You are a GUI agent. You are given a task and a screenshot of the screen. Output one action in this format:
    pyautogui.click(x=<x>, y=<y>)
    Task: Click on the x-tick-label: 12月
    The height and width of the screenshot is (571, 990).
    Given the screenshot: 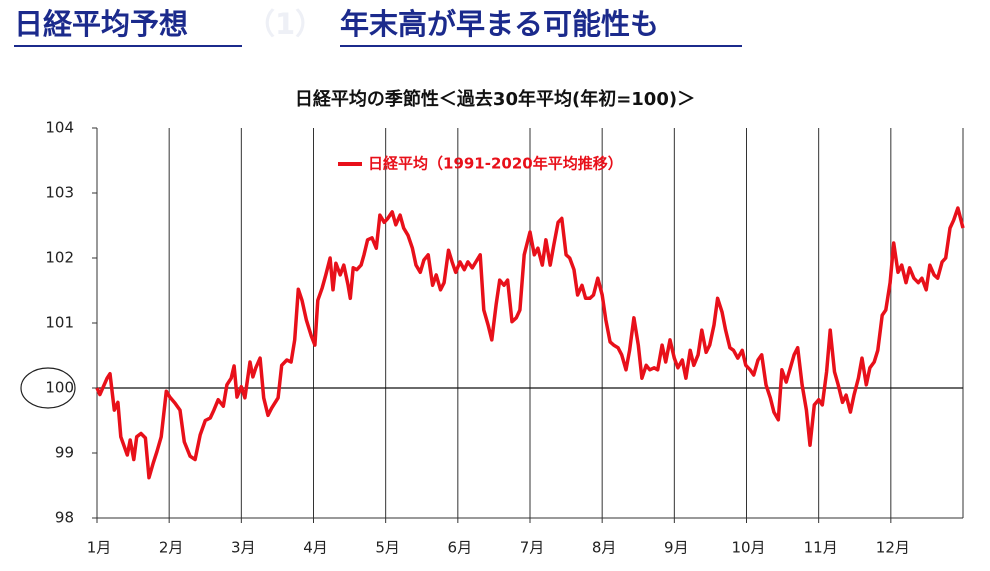 What is the action you would take?
    pyautogui.click(x=893, y=548)
    